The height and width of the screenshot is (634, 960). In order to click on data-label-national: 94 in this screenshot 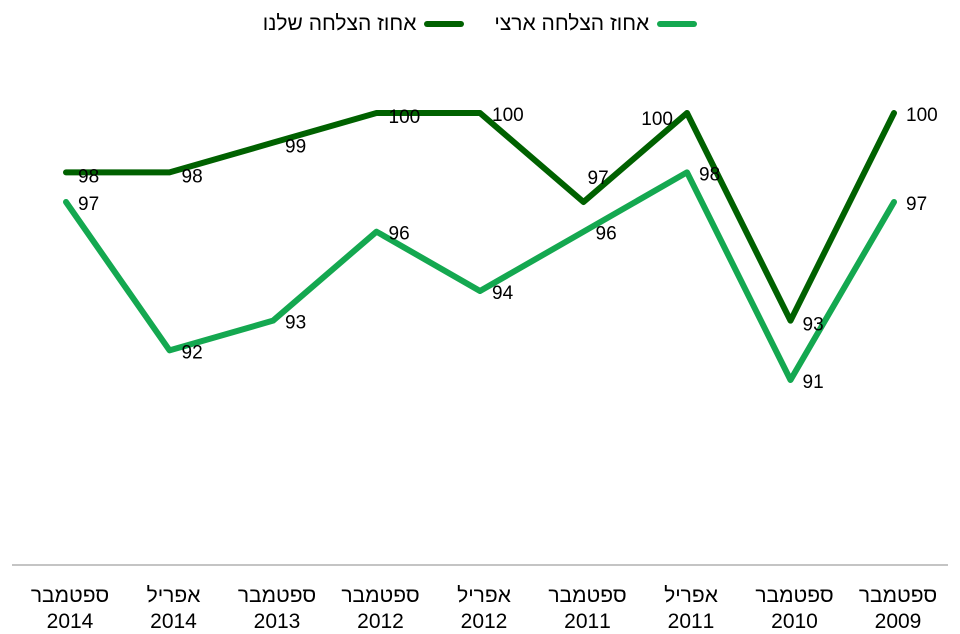, I will do `click(503, 293)`.